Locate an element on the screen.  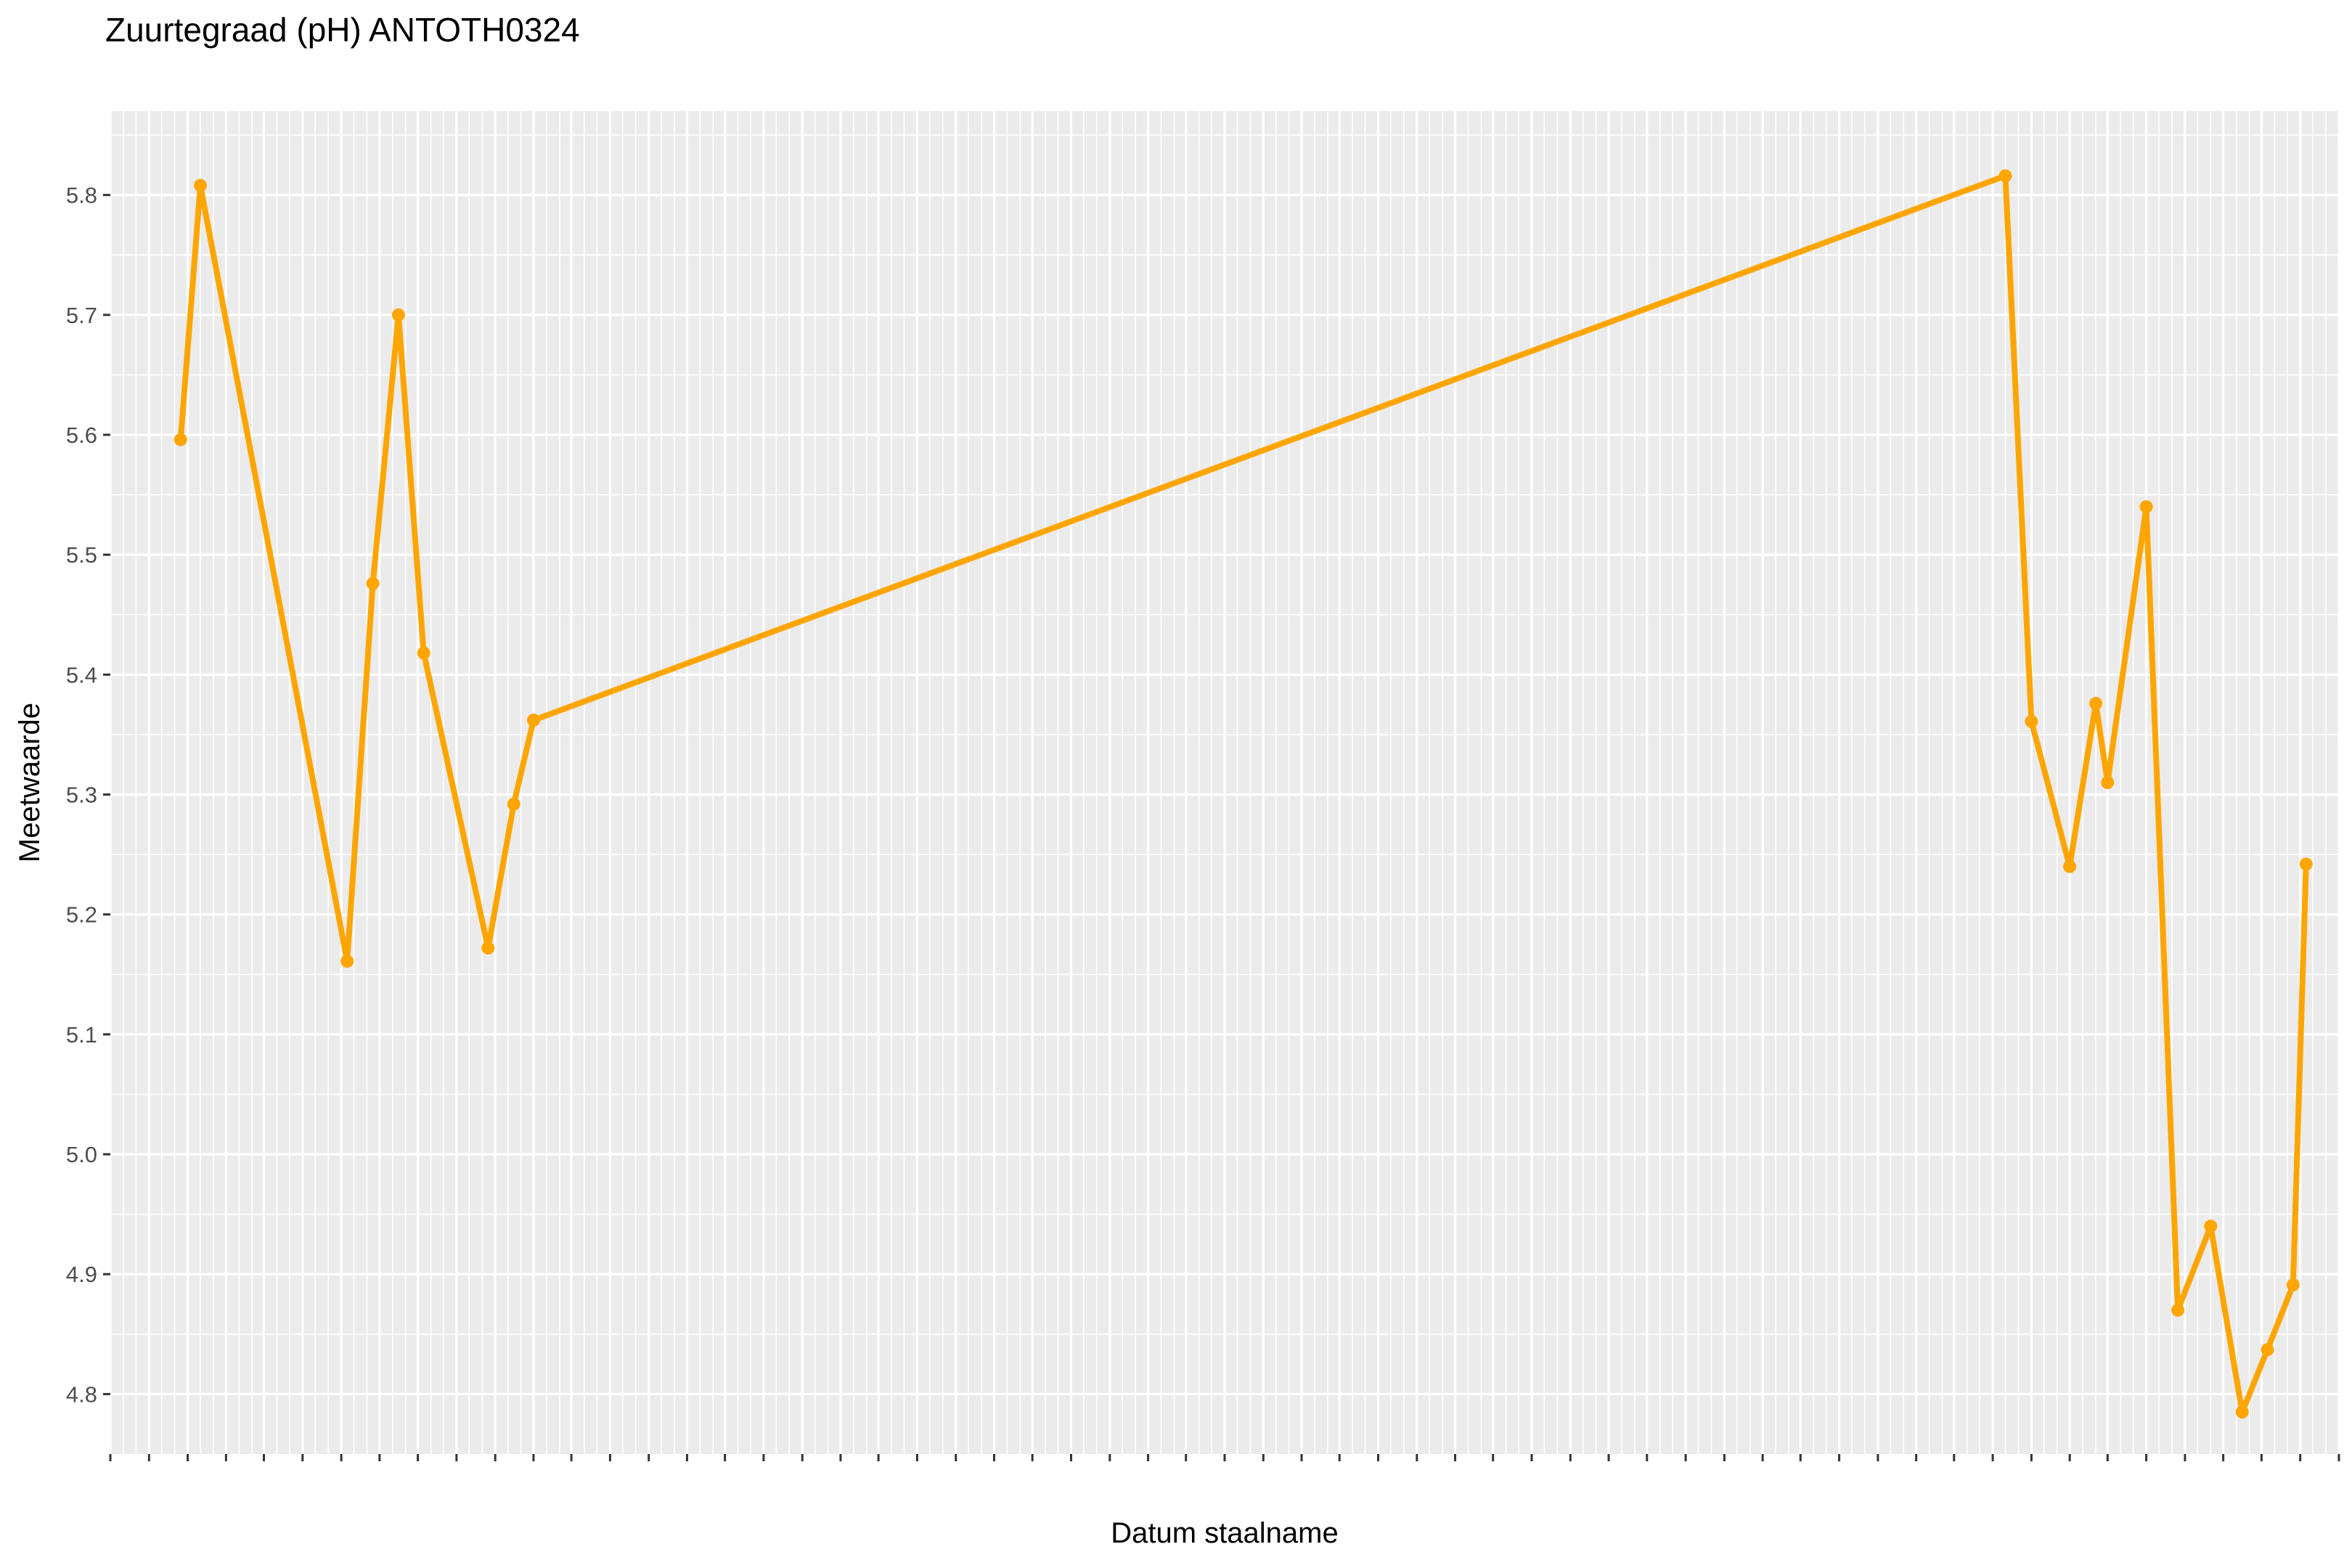
x-axis-title: Datum staalname is located at coordinates (1225, 1533).